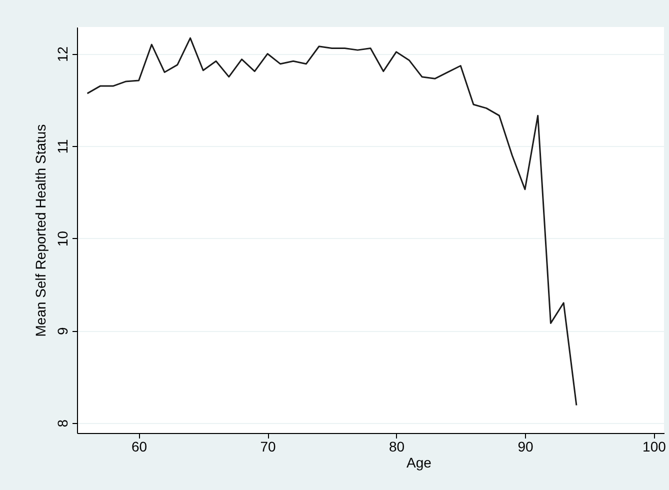 The height and width of the screenshot is (490, 669). I want to click on y-tick-label: 9, so click(62, 330).